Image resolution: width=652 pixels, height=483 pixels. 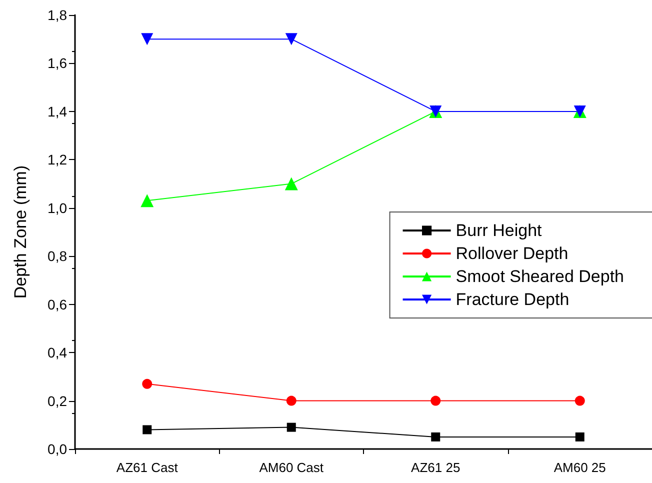 I want to click on y-tick-label: 1,6, so click(x=58, y=63).